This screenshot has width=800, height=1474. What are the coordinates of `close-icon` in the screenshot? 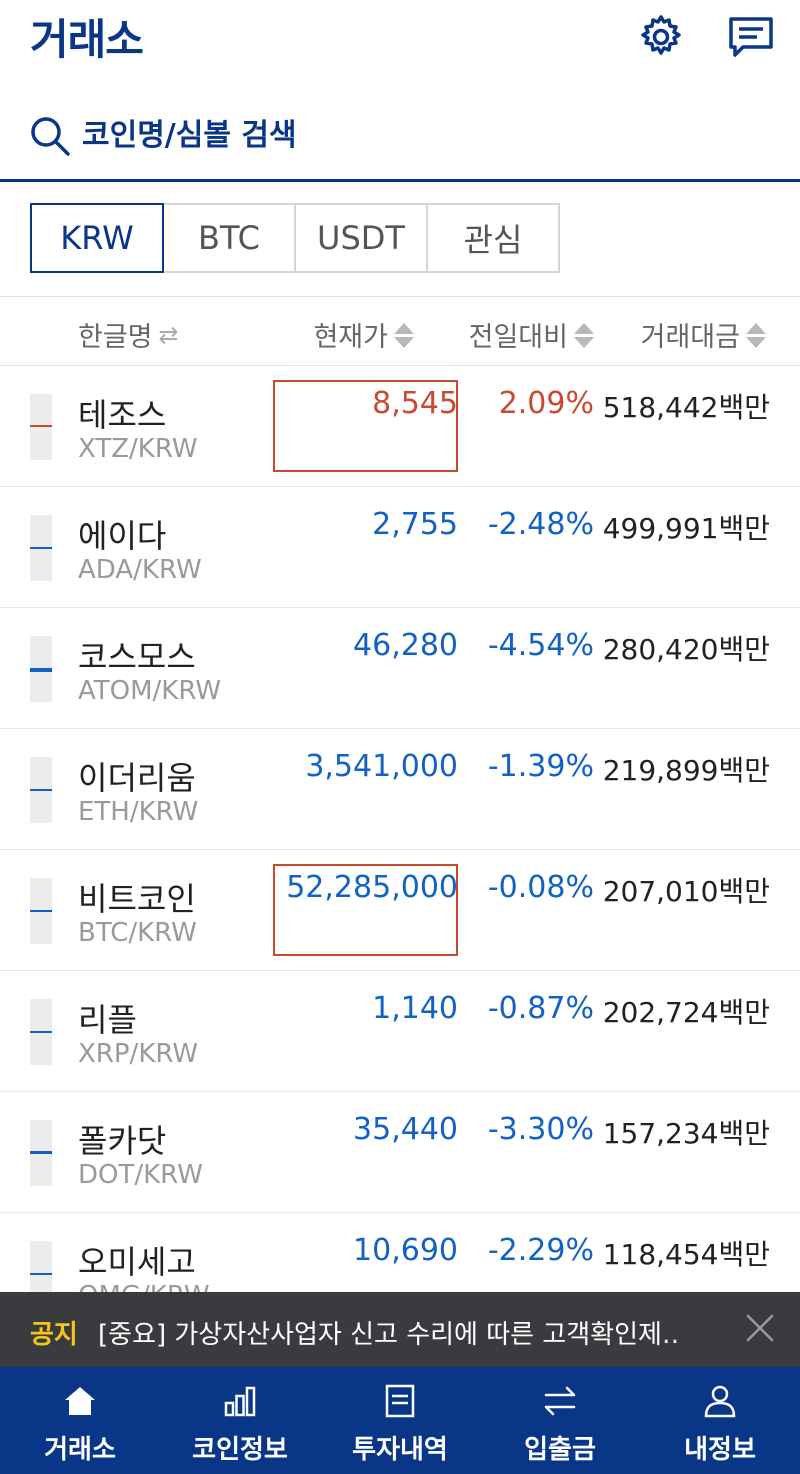 It's located at (760, 1328).